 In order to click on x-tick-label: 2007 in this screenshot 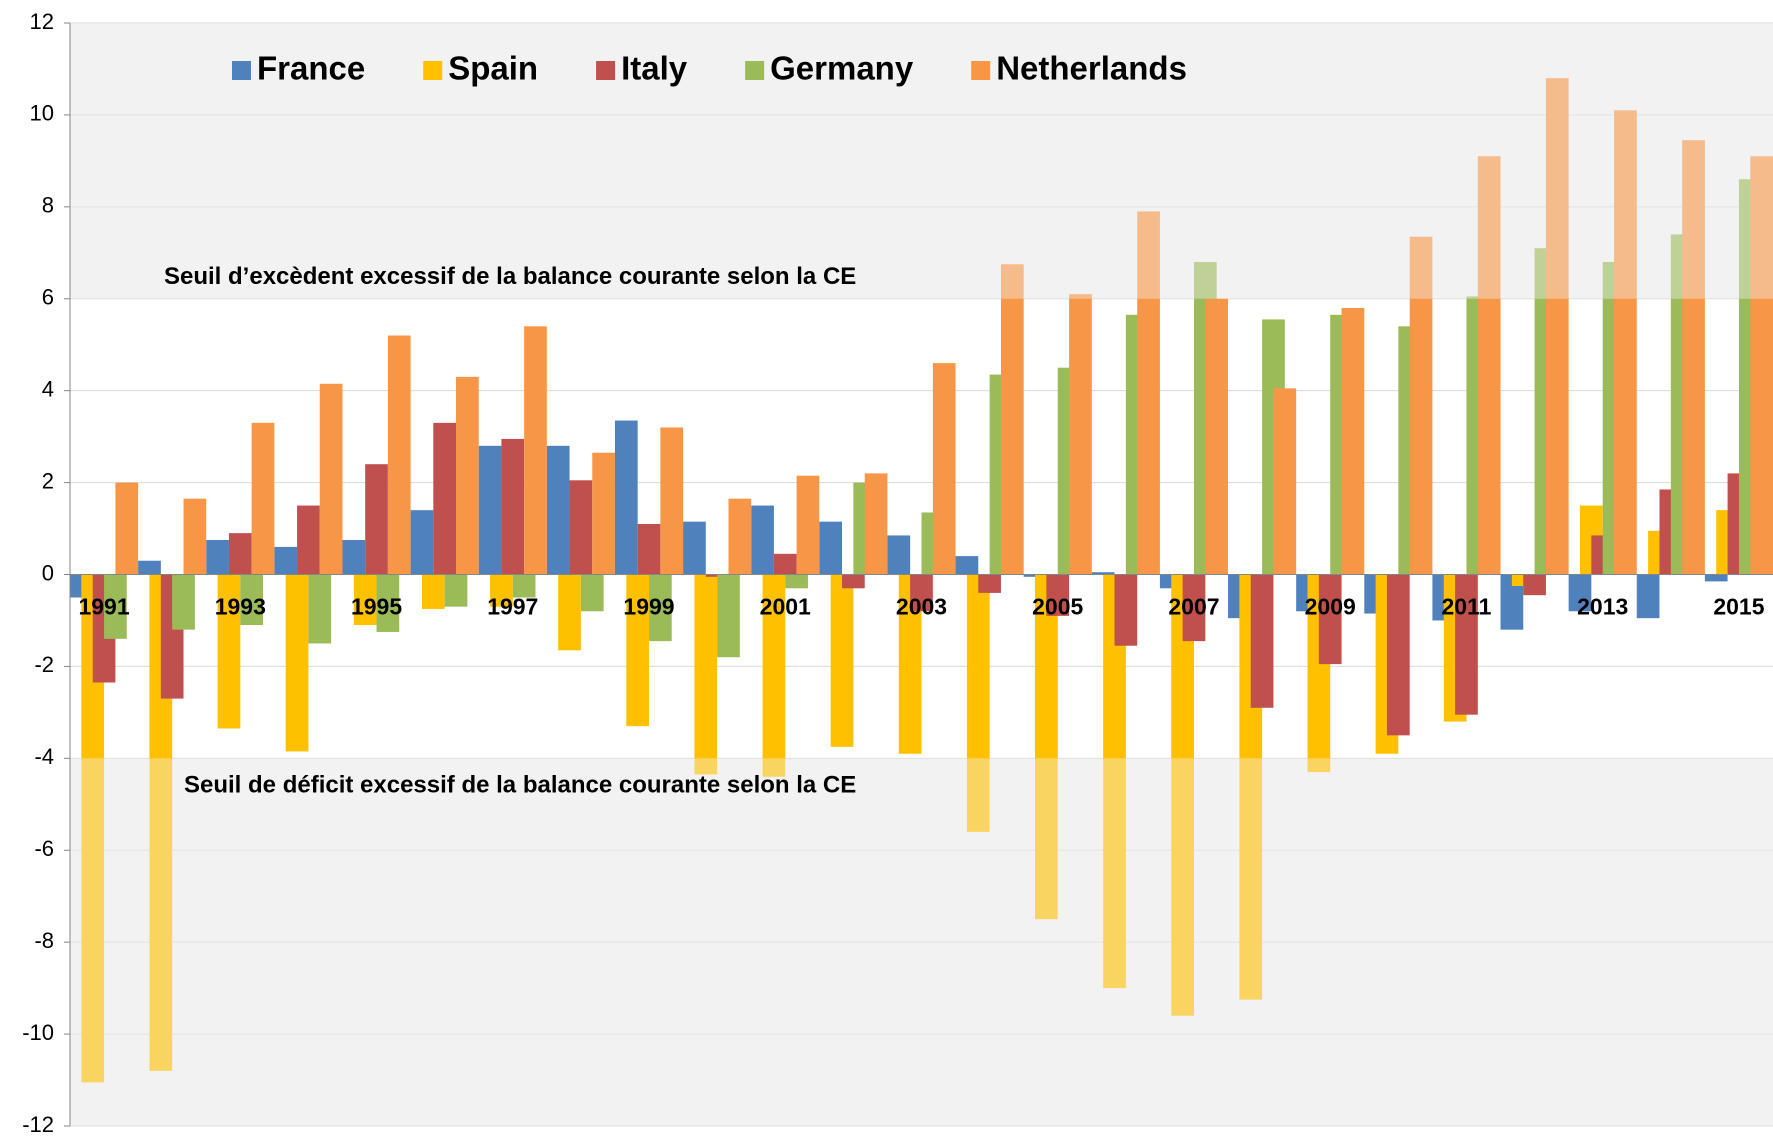, I will do `click(1193, 607)`.